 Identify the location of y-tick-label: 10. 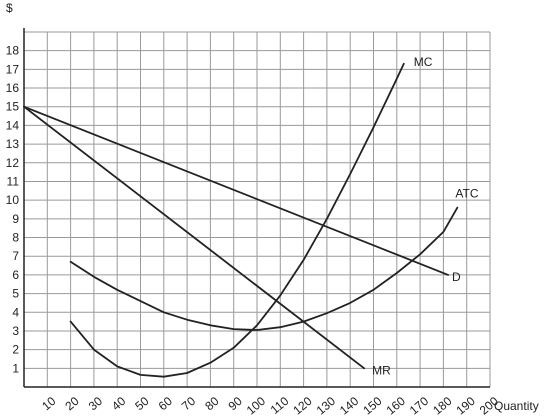
(13, 200).